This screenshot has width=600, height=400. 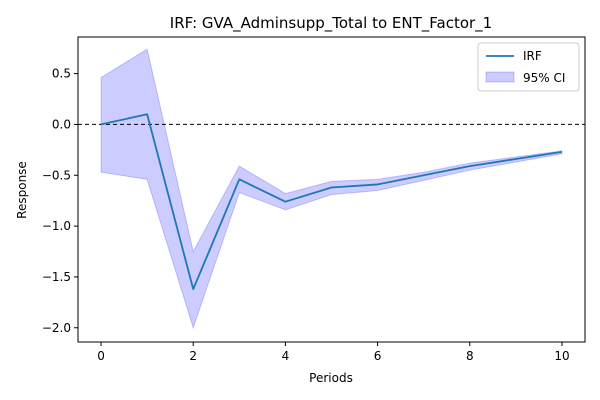 What do you see at coordinates (331, 378) in the screenshot?
I see `x-axis-label: Periods` at bounding box center [331, 378].